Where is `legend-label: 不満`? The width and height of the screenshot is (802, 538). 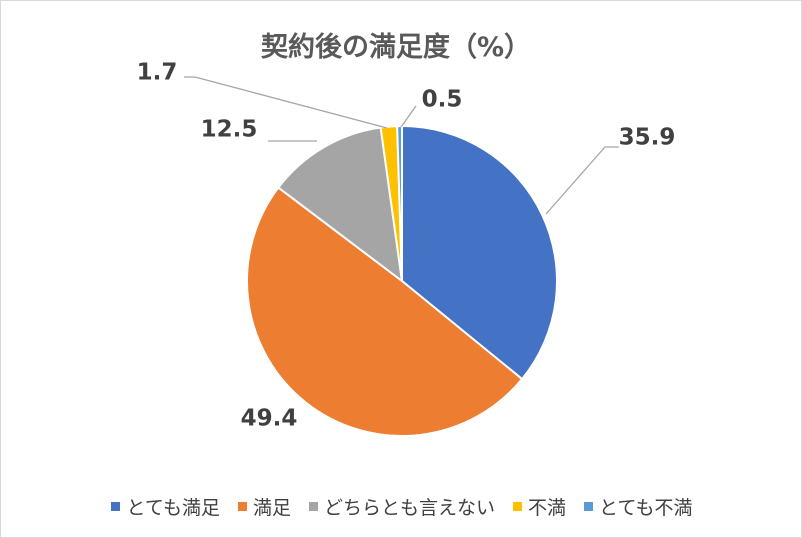
legend-label: 不満 is located at coordinates (547, 508).